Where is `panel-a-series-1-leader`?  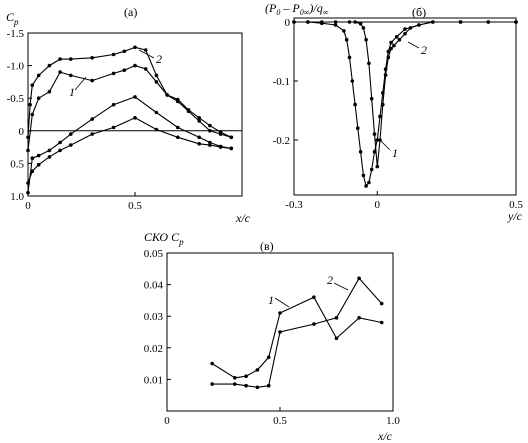 panel-a-series-1-leader is located at coordinates (80, 83).